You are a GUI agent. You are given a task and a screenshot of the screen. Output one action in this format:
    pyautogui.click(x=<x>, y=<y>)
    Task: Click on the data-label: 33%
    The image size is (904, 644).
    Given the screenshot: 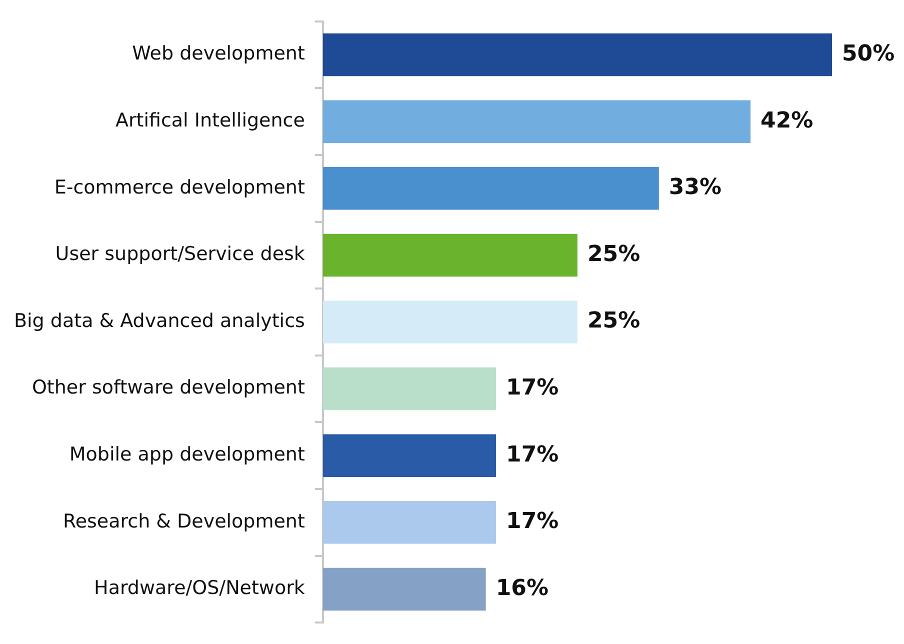 What is the action you would take?
    pyautogui.click(x=695, y=187)
    